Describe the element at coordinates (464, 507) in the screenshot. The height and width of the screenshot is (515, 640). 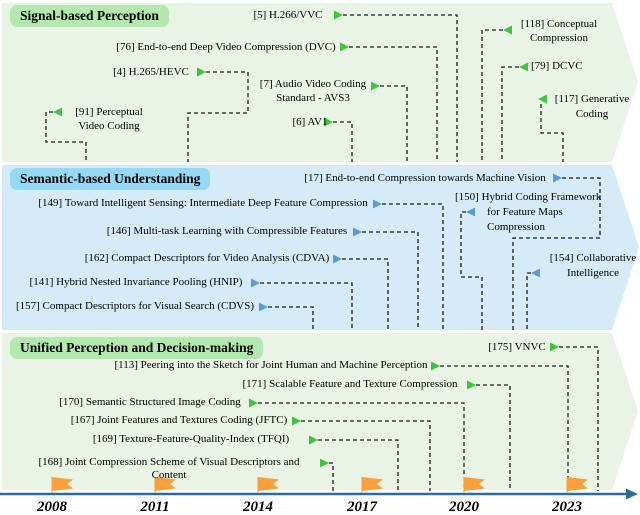
I see `year-label-2020: 2020` at that location.